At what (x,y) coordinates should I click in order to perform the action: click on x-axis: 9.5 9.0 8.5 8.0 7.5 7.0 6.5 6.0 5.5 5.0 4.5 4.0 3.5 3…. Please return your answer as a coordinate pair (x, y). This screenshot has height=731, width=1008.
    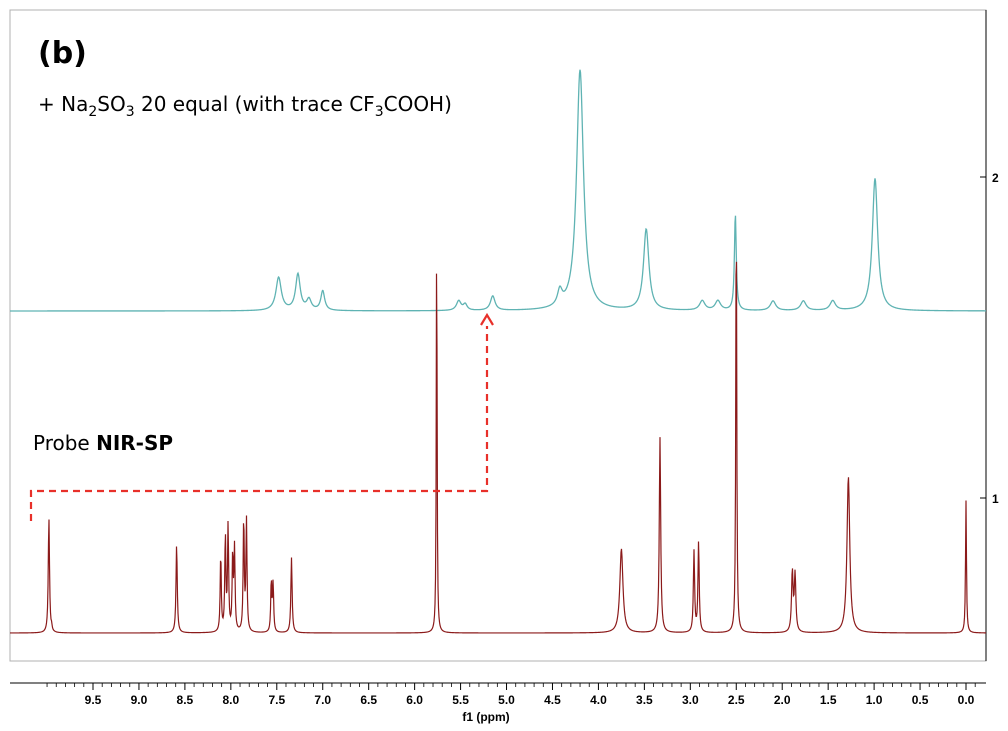
    Looking at the image, I should click on (498, 694).